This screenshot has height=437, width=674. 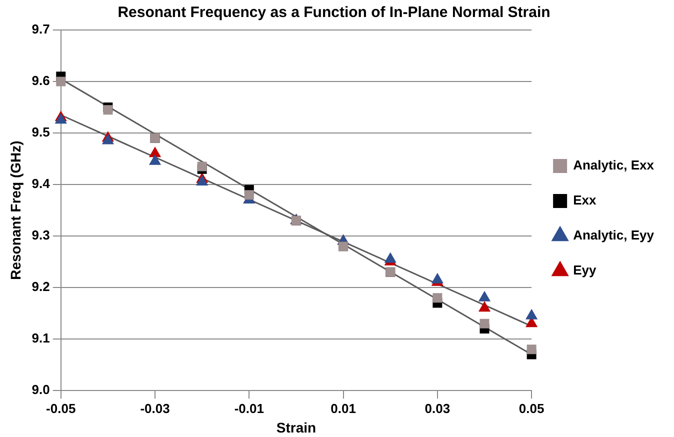 I want to click on y-tick-label: 9.1, so click(x=41, y=338).